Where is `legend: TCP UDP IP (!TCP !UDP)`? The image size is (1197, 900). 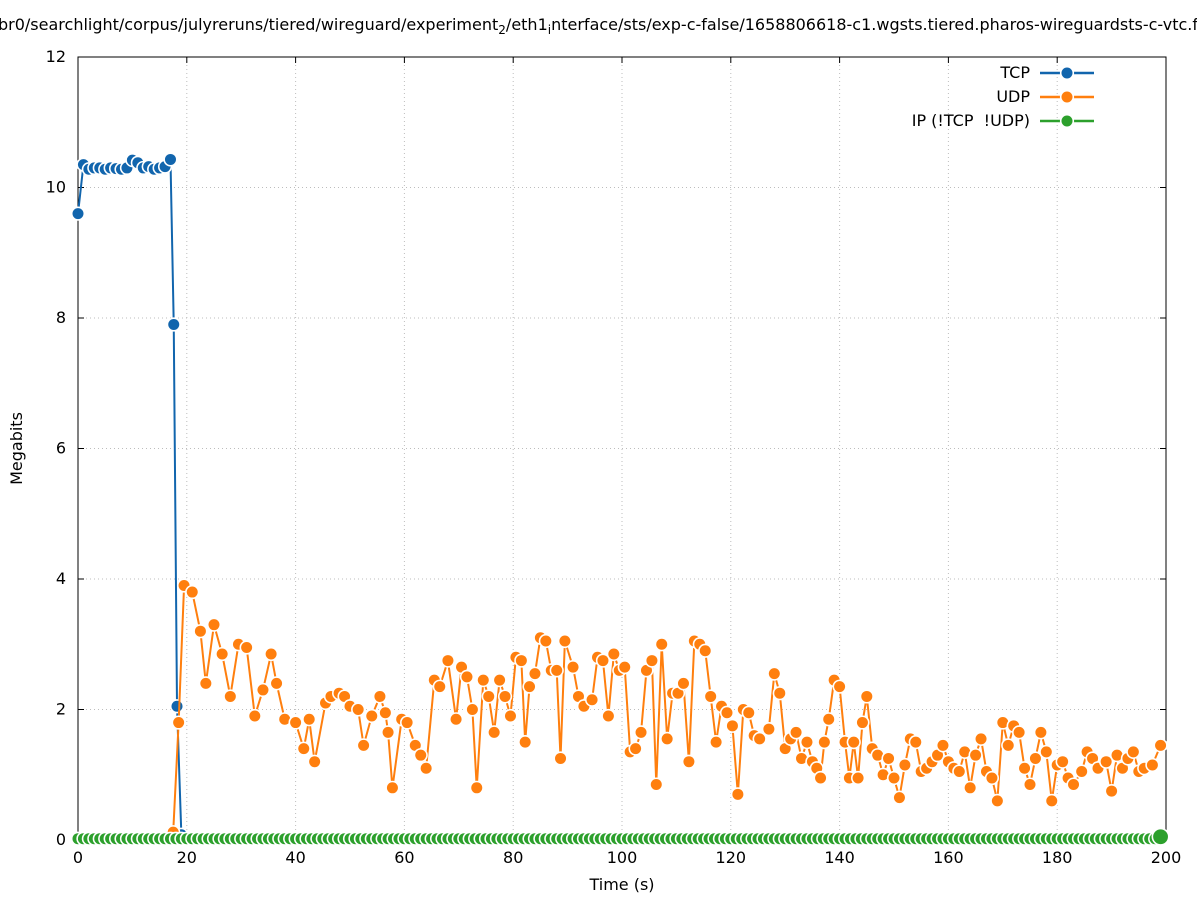
legend: TCP UDP IP (!TCP !UDP) is located at coordinates (1003, 96).